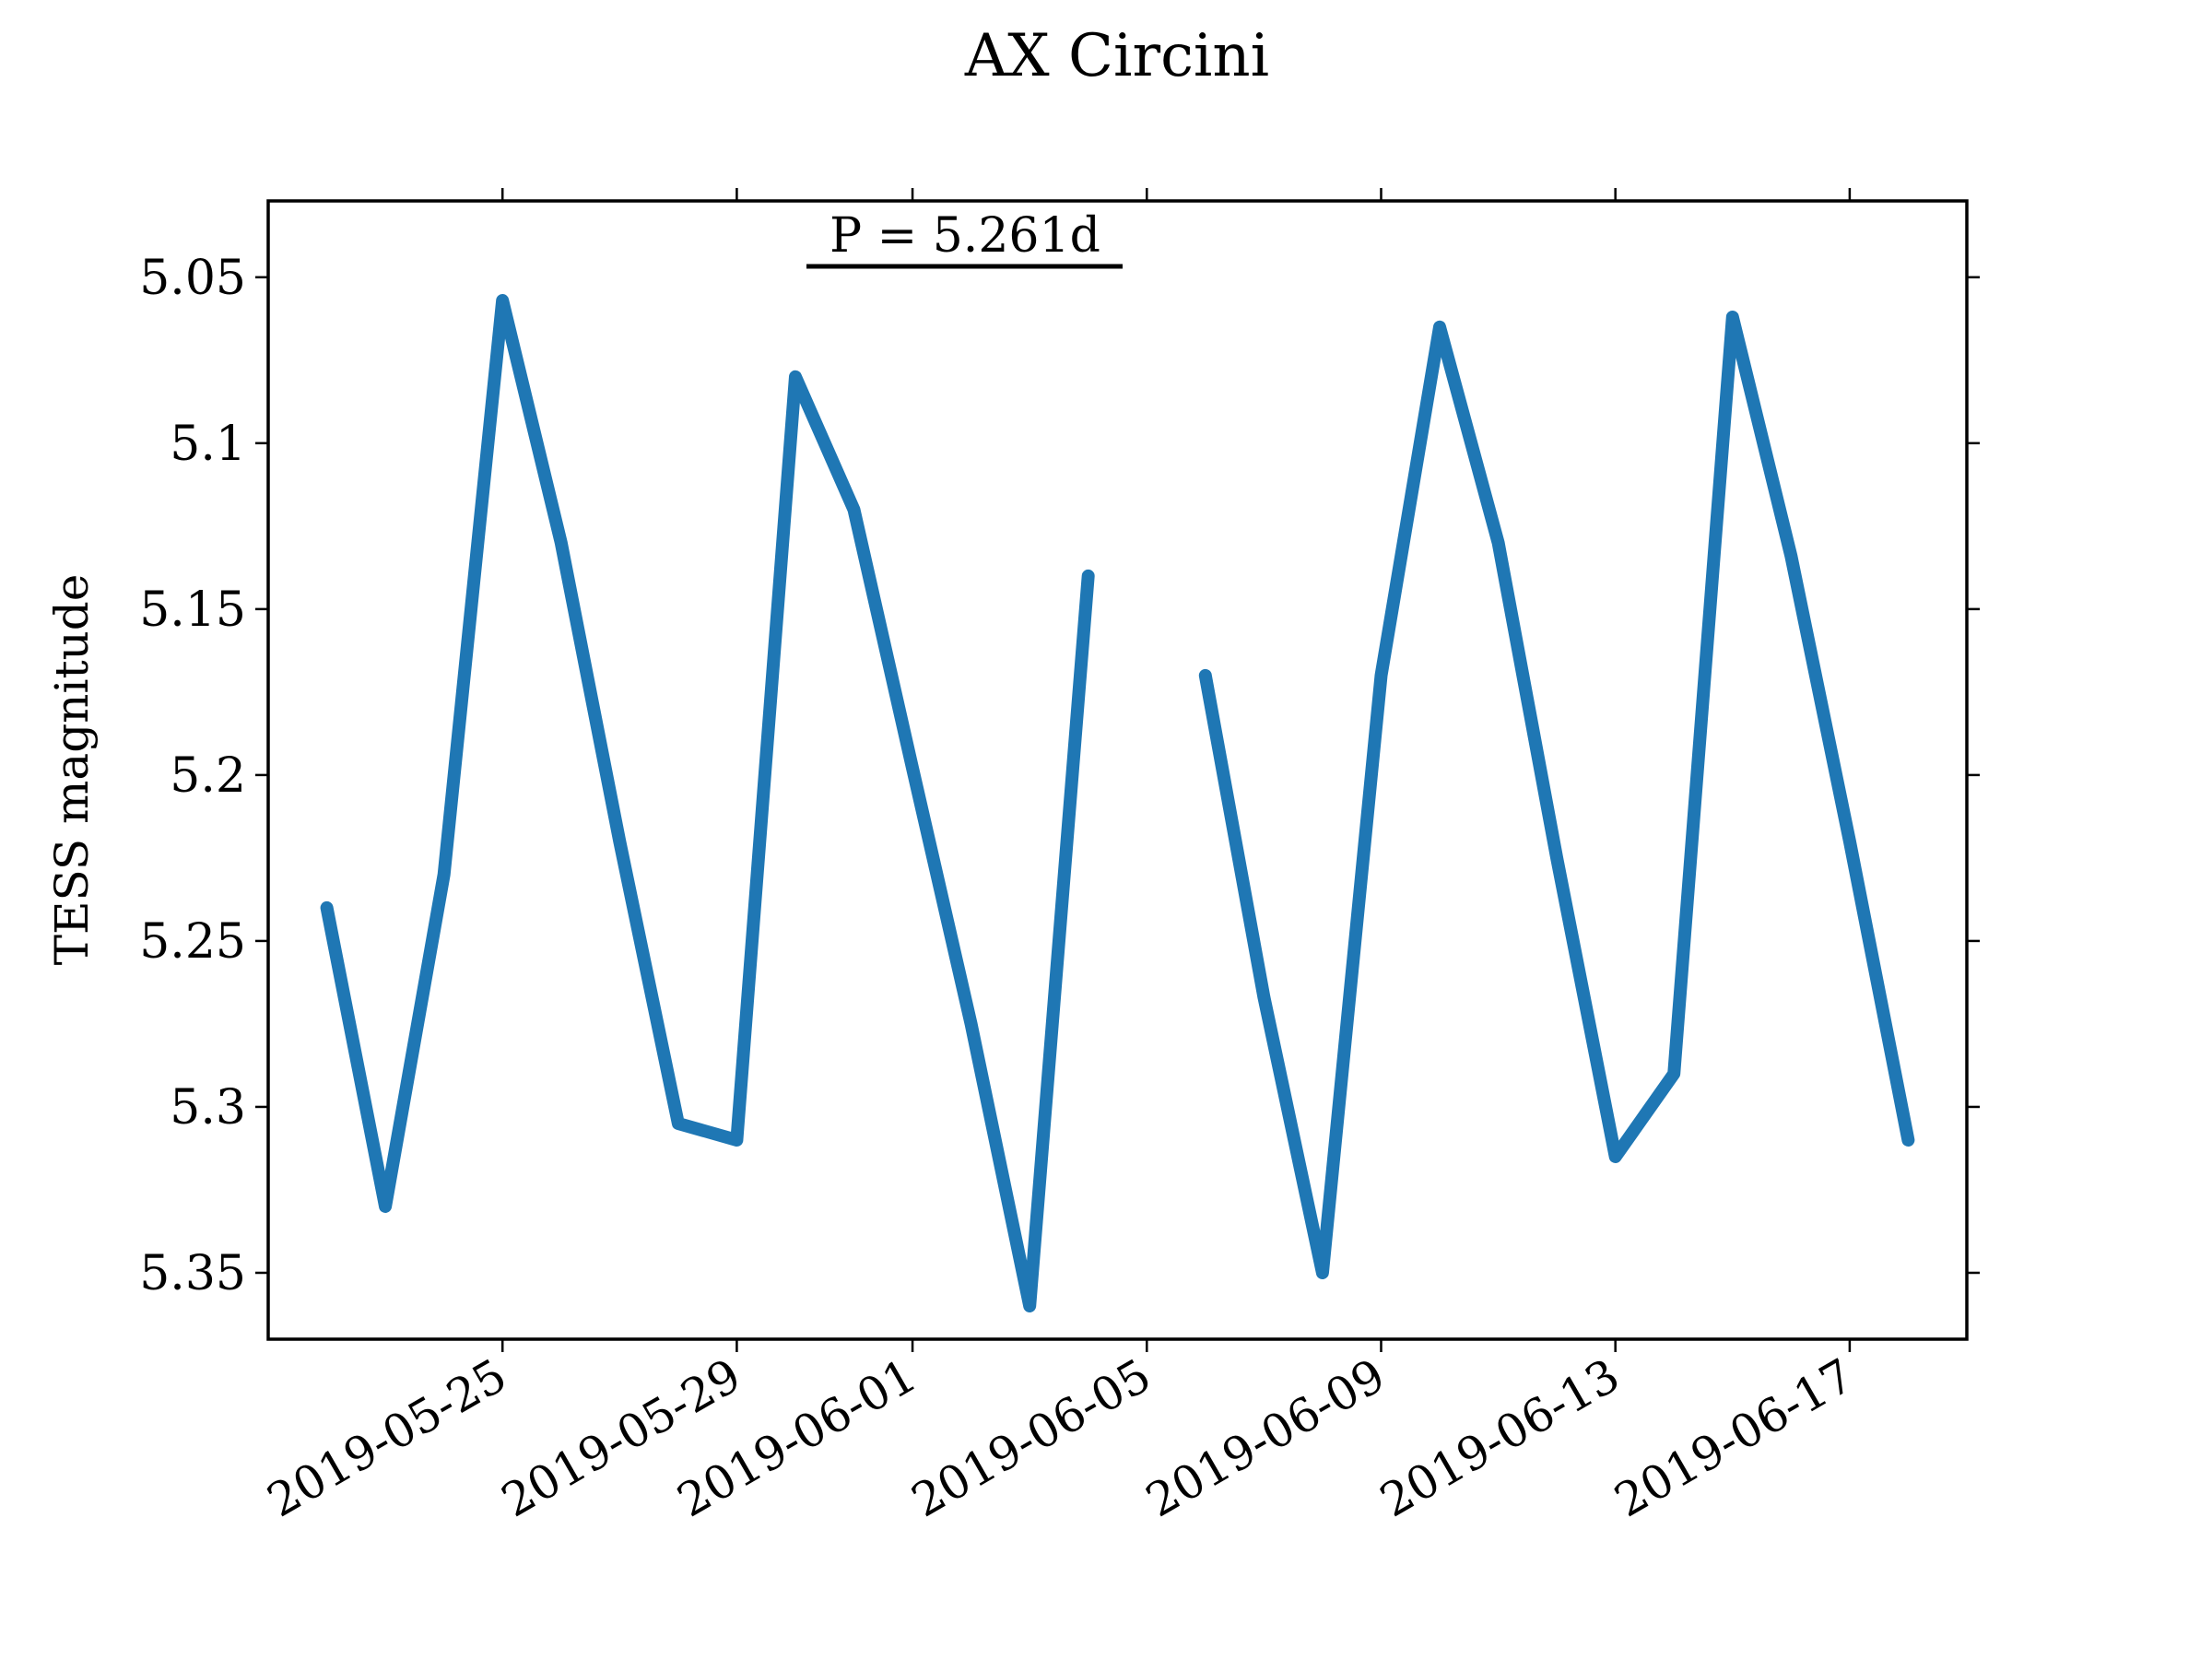  I want to click on x-tick-label: 2019-06-13, so click(1500, 1437).